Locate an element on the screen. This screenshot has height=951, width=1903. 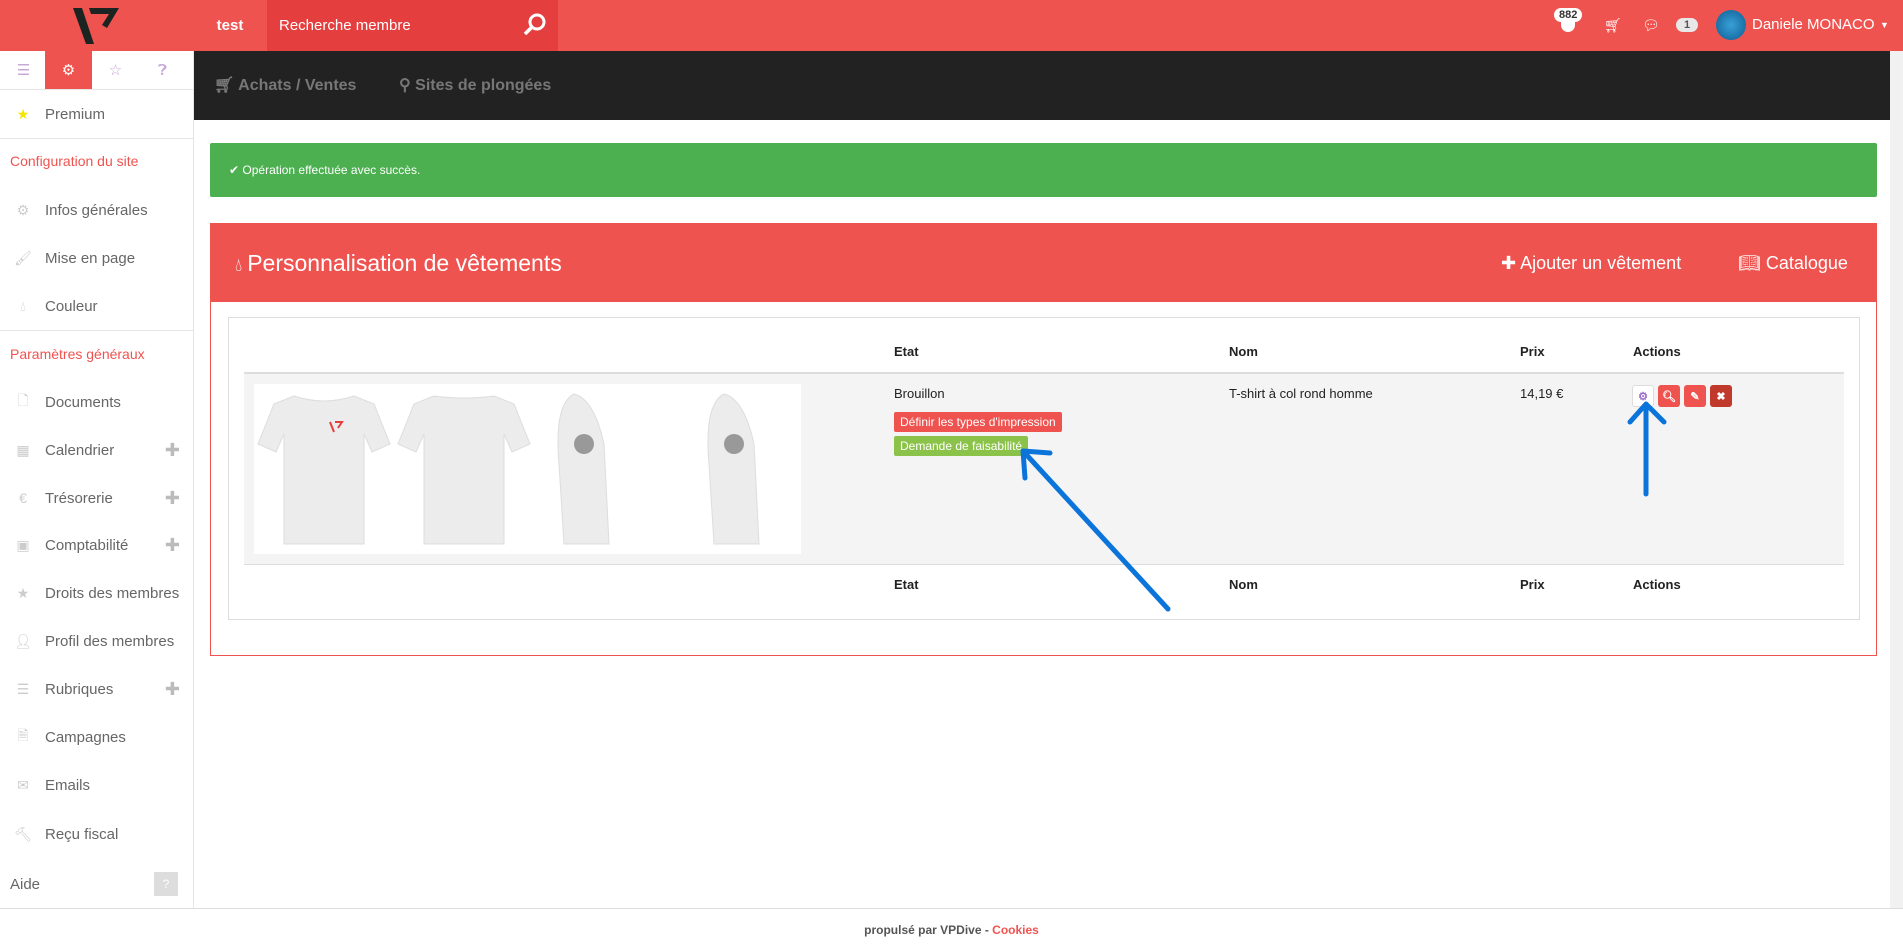
edit-button: ✎ is located at coordinates (1695, 396).